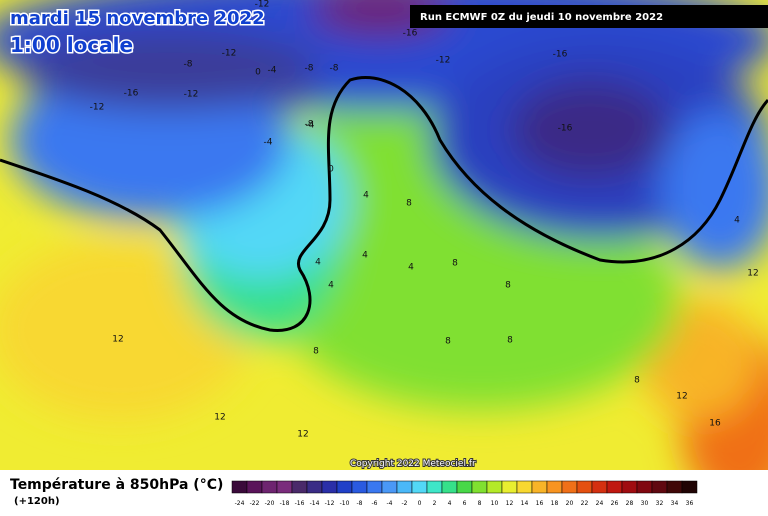 The image size is (768, 516). I want to click on scale-label: 32, so click(660, 503).